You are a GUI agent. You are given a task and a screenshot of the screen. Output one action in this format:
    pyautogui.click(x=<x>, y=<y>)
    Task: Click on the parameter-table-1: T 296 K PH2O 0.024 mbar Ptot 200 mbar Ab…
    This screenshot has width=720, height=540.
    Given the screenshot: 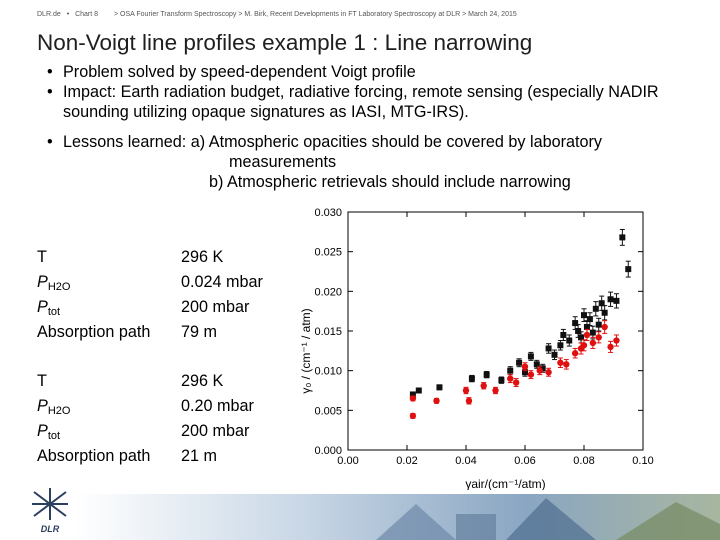 What is the action you would take?
    pyautogui.click(x=150, y=295)
    